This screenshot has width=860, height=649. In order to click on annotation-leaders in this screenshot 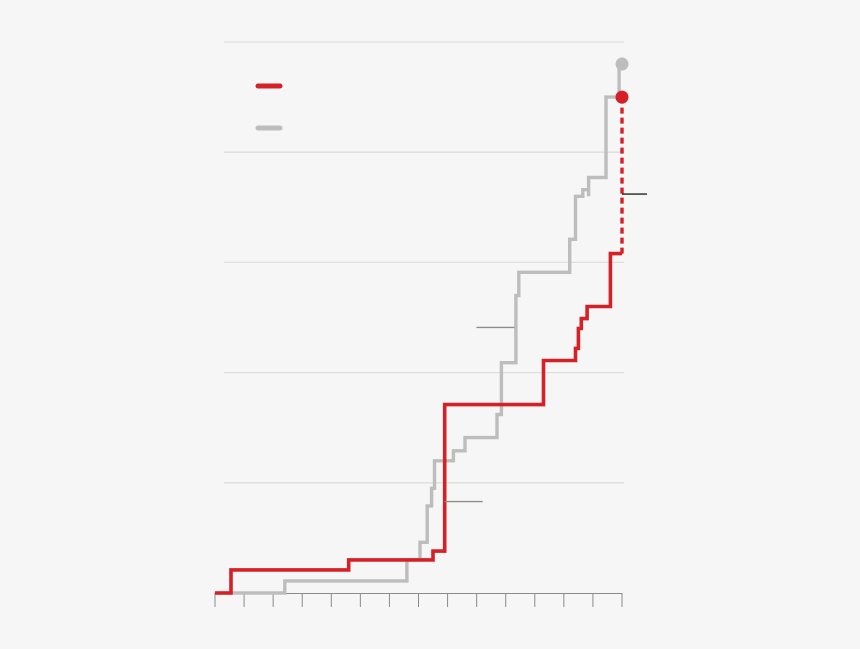, I will do `click(545, 348)`.